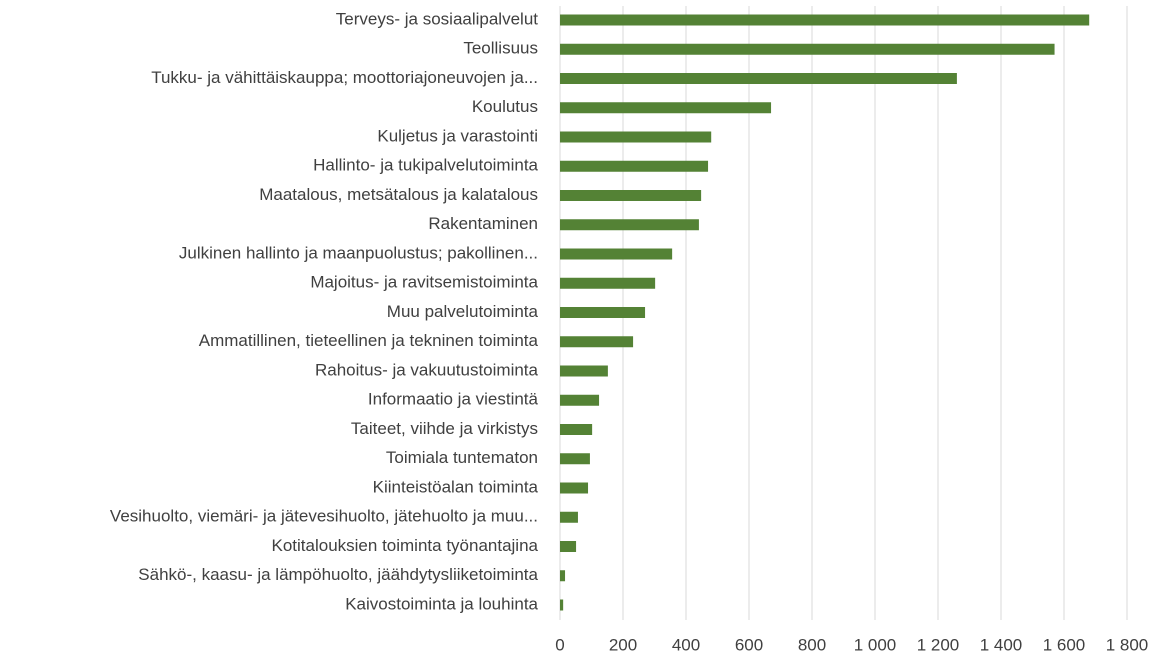 Image resolution: width=1163 pixels, height=659 pixels. What do you see at coordinates (938, 644) in the screenshot?
I see `x-tick-label: 1 200` at bounding box center [938, 644].